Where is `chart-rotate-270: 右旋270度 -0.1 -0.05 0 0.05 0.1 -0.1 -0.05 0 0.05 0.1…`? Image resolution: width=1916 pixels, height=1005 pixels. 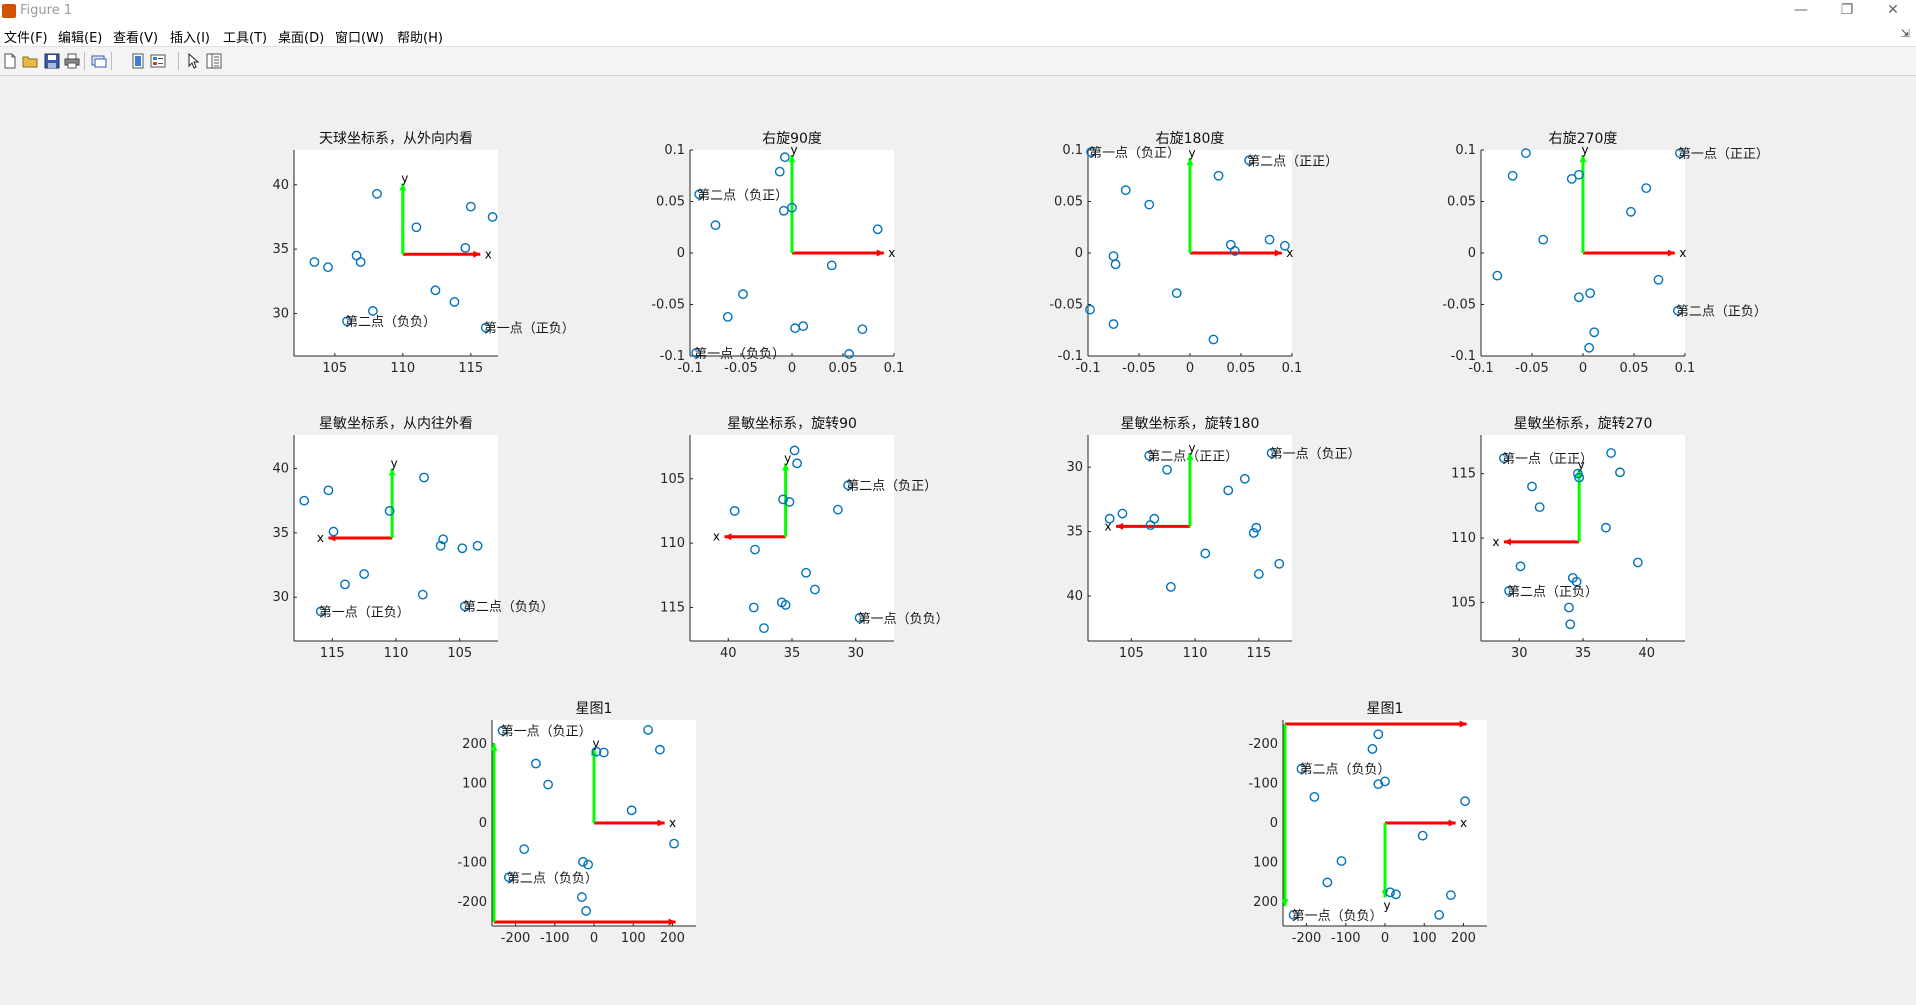 chart-rotate-270: 右旋270度 -0.1 -0.05 0 0.05 0.1 -0.1 -0.05 0 0.05 0.1… is located at coordinates (1605, 253).